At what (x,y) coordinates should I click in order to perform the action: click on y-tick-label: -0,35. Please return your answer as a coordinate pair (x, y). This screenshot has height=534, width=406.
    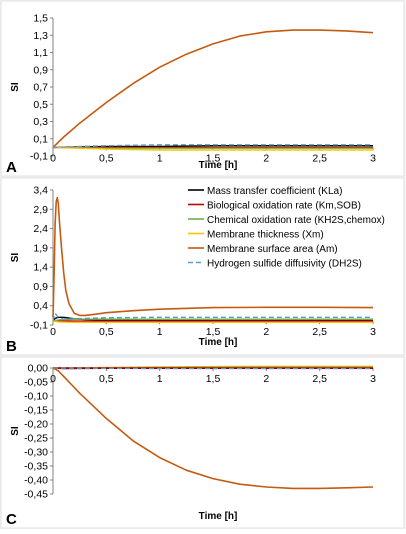
    Looking at the image, I should click on (36, 467).